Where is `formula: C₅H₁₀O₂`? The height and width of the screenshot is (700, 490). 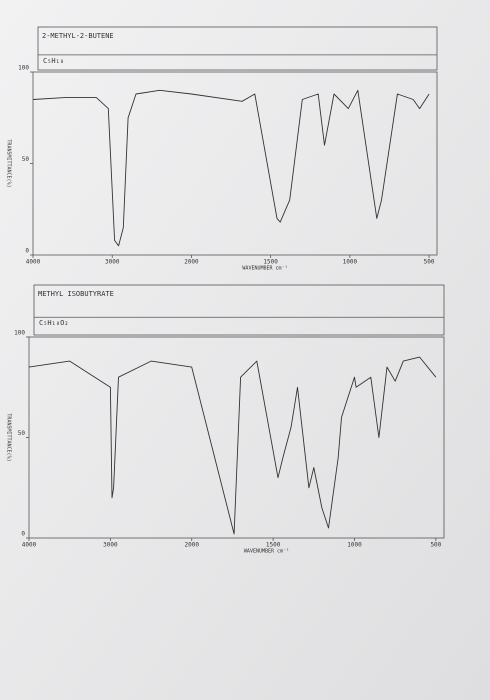
formula: C₅H₁₀O₂ is located at coordinates (54, 323).